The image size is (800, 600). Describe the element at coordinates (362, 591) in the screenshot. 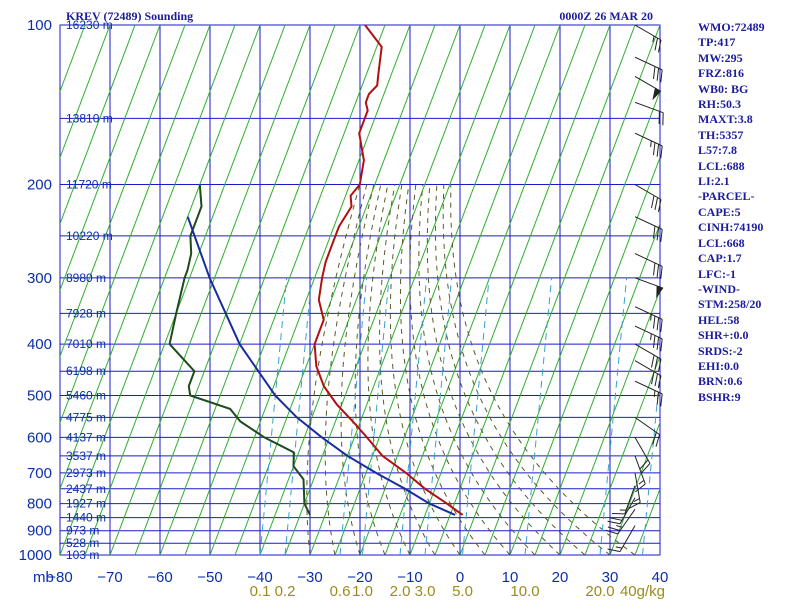

I see `mixing-ratio-label: 1.0` at that location.